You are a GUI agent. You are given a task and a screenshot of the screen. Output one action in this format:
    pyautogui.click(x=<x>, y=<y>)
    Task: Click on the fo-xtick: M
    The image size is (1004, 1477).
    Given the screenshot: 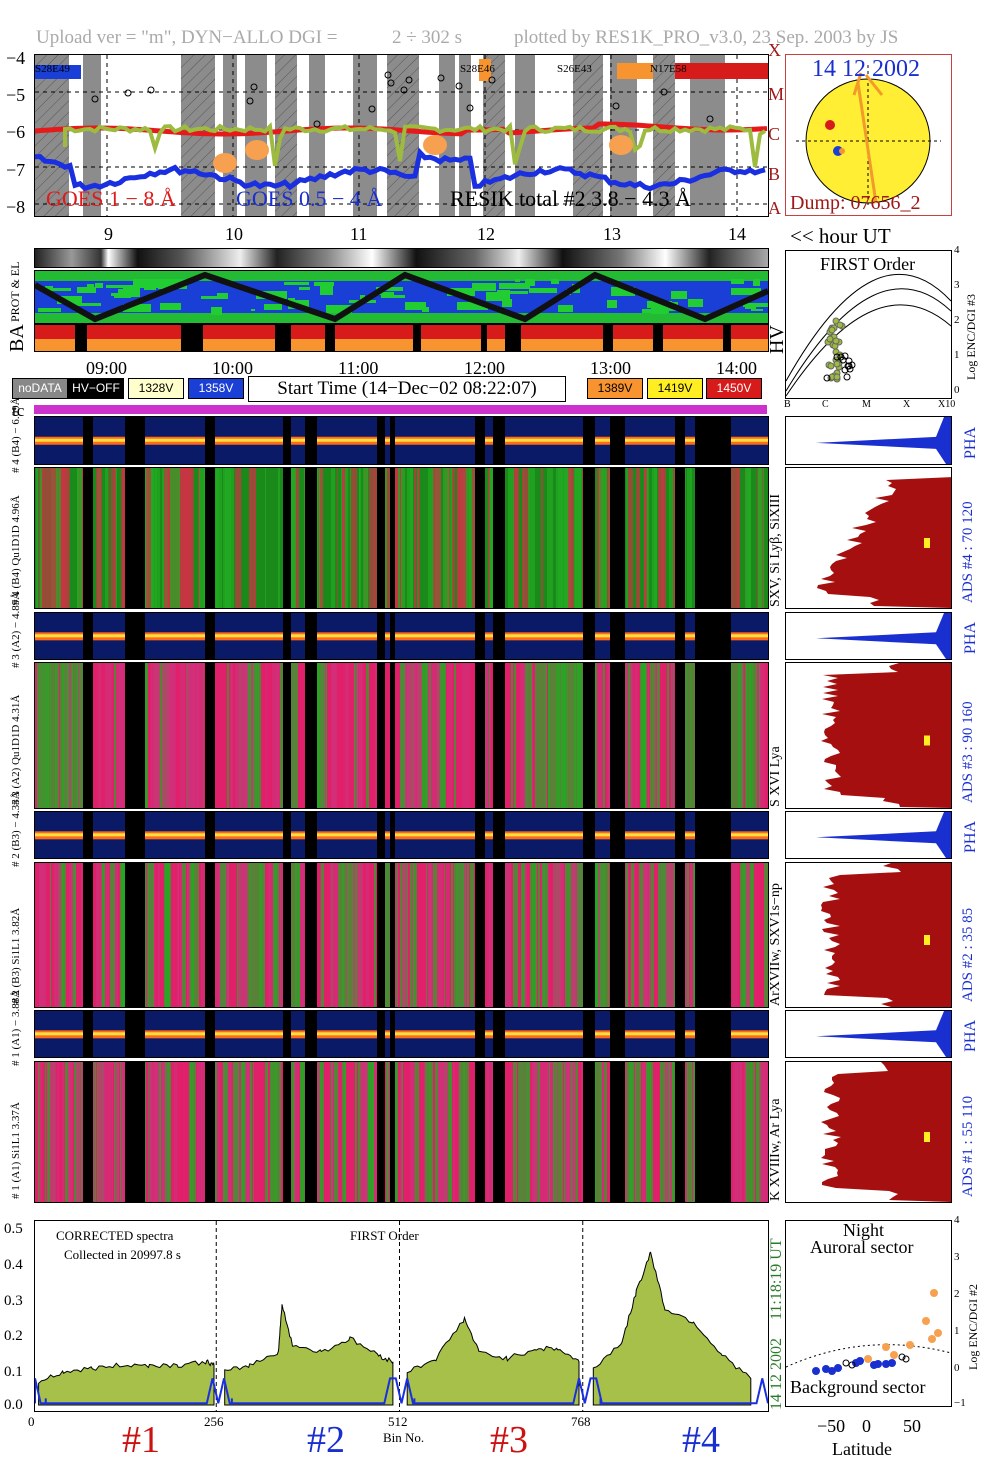 What is the action you would take?
    pyautogui.click(x=866, y=404)
    